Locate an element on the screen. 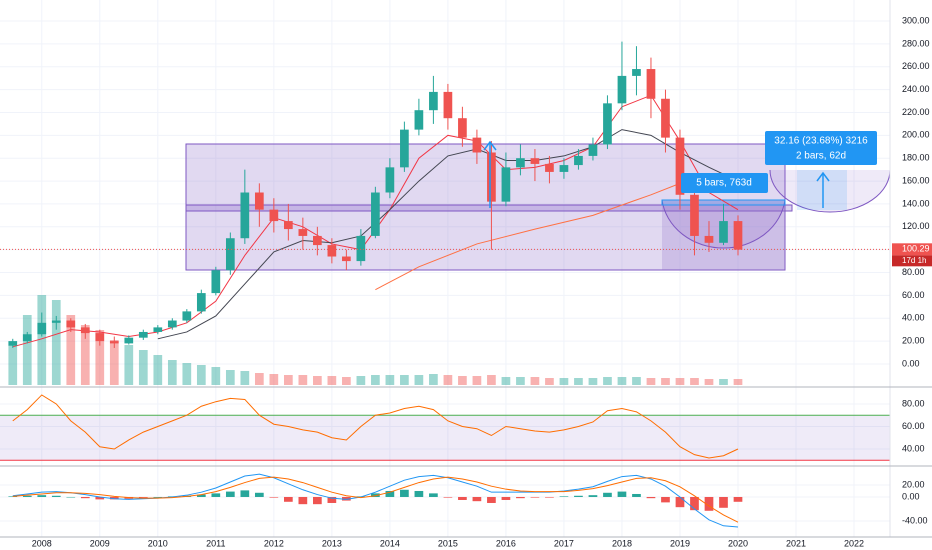 The image size is (932, 550). measure-label: 5 bars, 763d is located at coordinates (724, 183).